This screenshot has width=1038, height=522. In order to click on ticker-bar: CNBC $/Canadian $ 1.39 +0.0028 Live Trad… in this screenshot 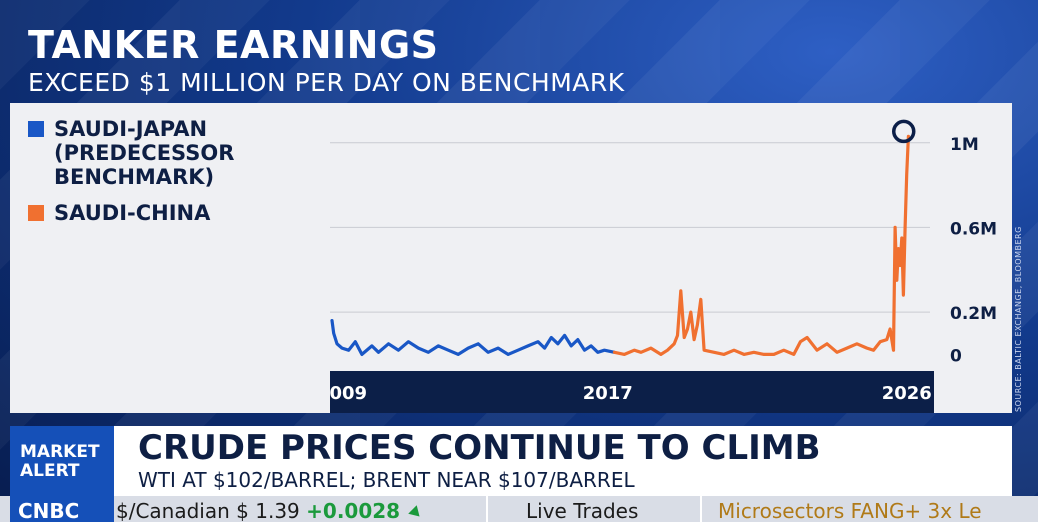, I will do `click(519, 509)`.